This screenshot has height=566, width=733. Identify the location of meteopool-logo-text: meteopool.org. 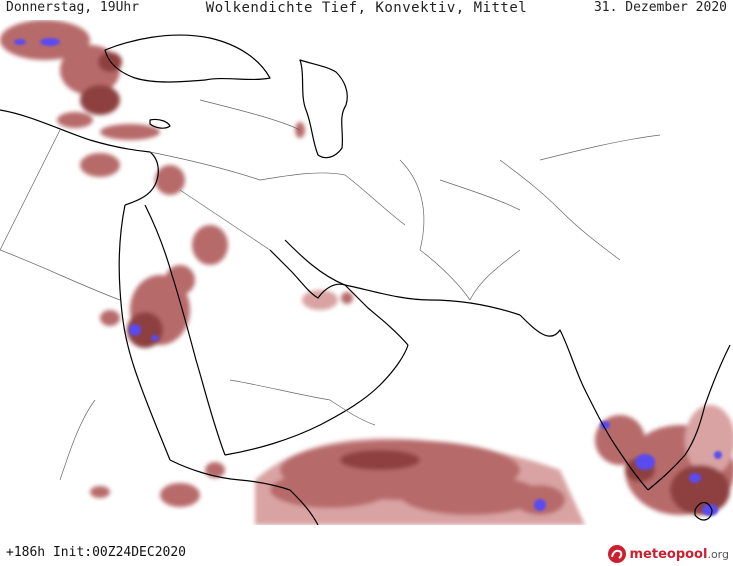
(680, 554).